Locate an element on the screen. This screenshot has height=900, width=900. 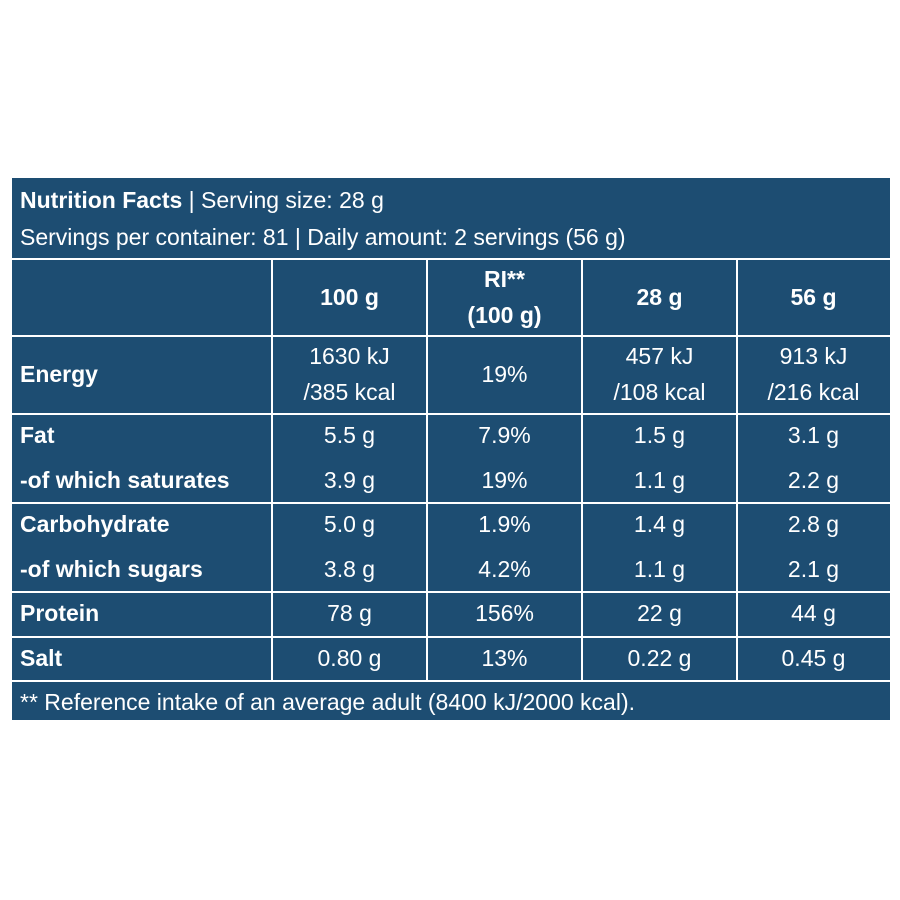
text-line: 7.9% is located at coordinates (504, 435).